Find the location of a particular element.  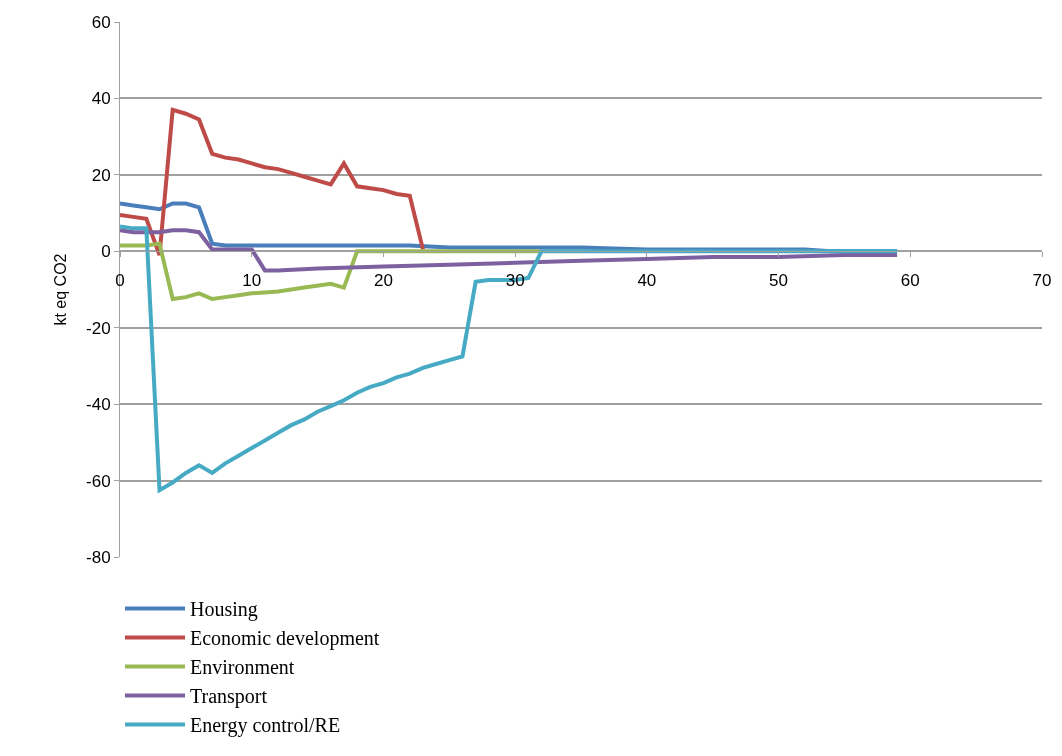

x-tick-label: 40 is located at coordinates (647, 280).